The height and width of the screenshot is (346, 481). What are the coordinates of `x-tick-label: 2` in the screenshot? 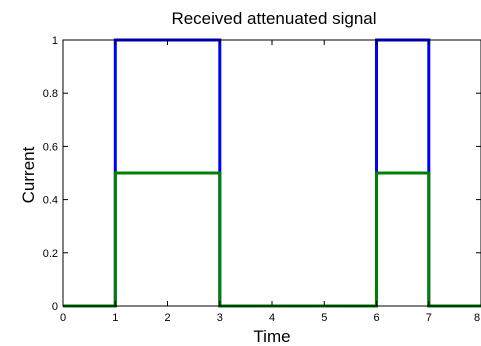 It's located at (167, 318).